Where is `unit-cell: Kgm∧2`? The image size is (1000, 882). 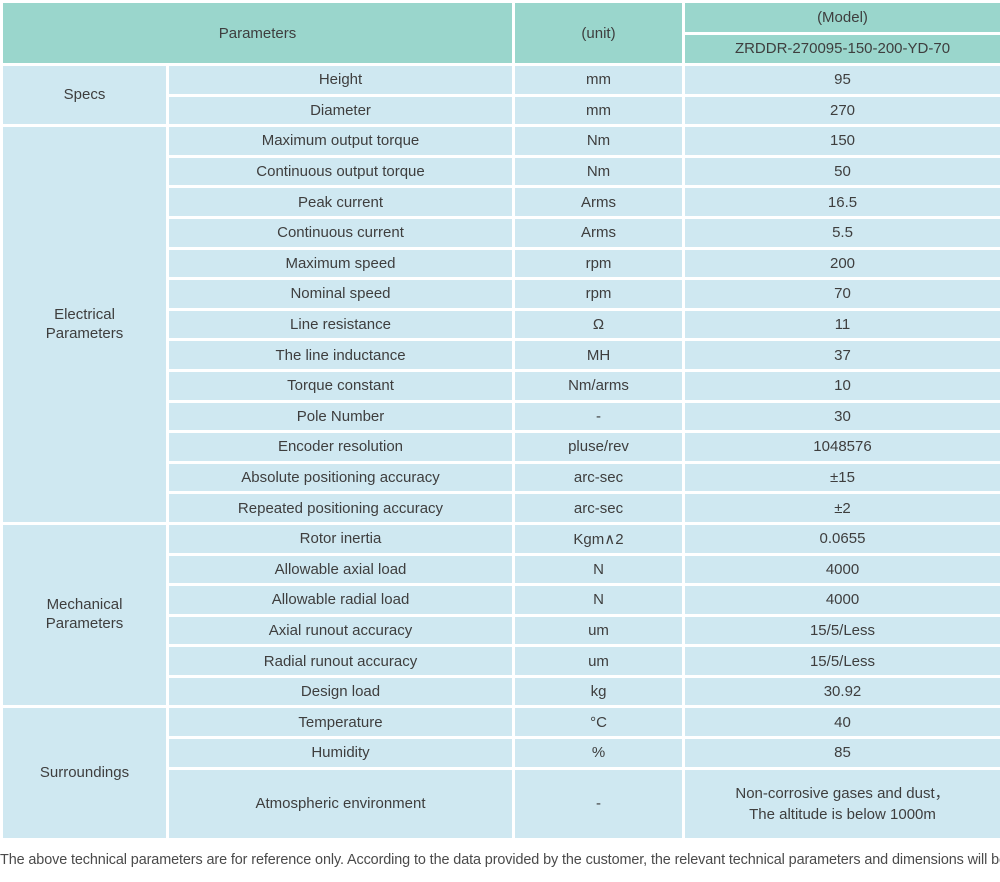
unit-cell: Kgm∧2 is located at coordinates (598, 538).